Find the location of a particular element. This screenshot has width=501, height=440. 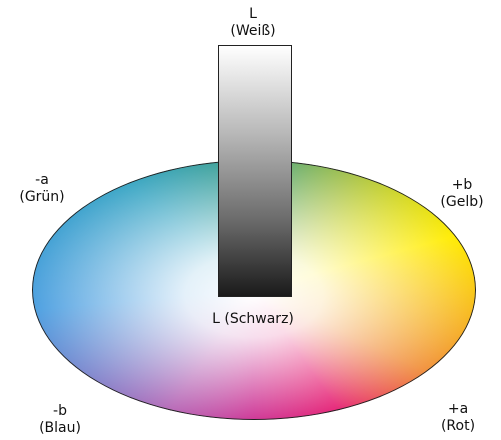

label: -b (Blau) is located at coordinates (60, 420).